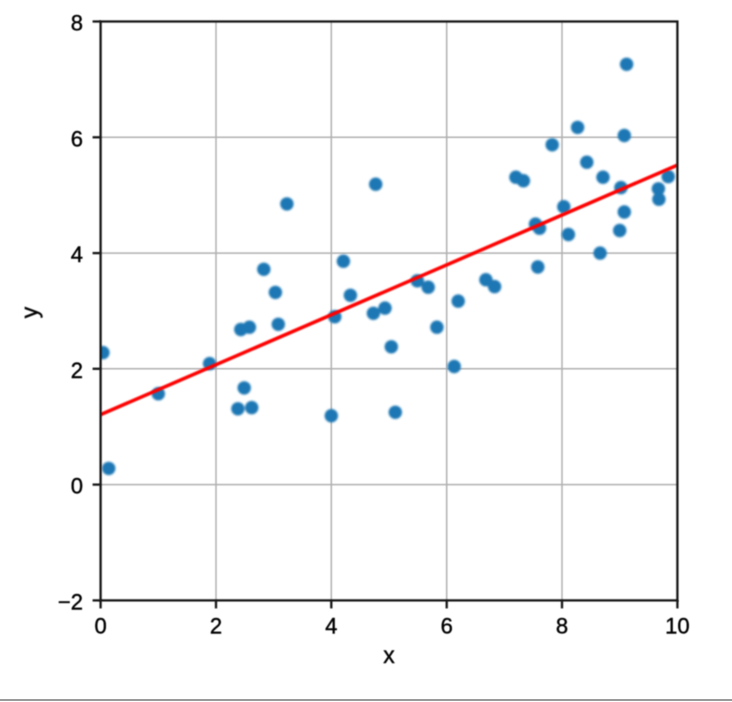 The height and width of the screenshot is (702, 732). Describe the element at coordinates (389, 655) in the screenshot. I see `svg-text: x` at that location.